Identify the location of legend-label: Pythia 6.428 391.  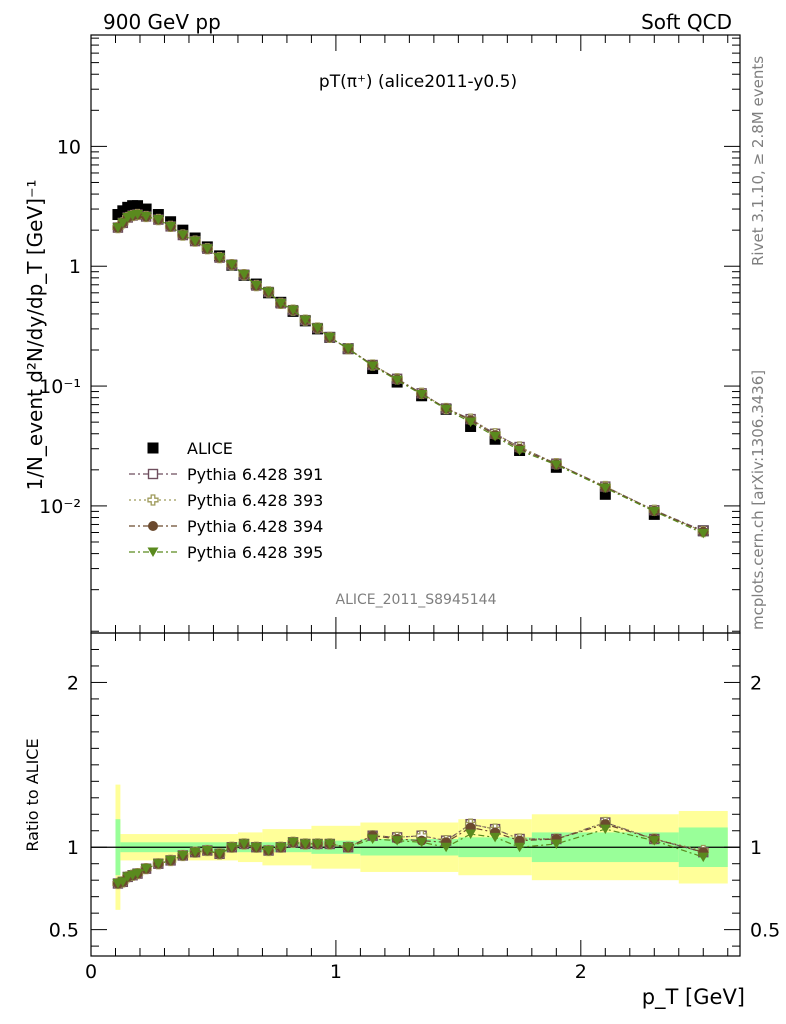
(255, 474).